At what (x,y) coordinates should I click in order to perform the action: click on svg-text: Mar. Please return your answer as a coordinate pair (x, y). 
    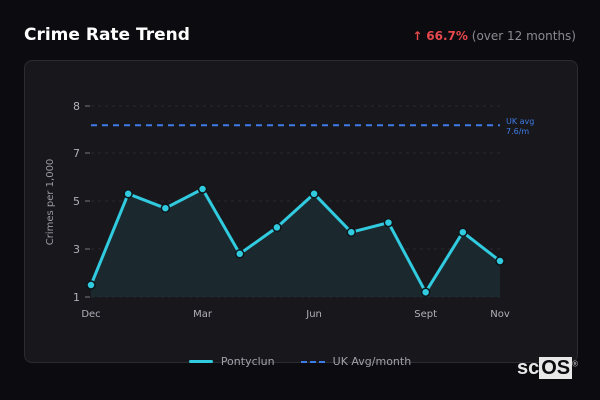
    Looking at the image, I should click on (203, 314).